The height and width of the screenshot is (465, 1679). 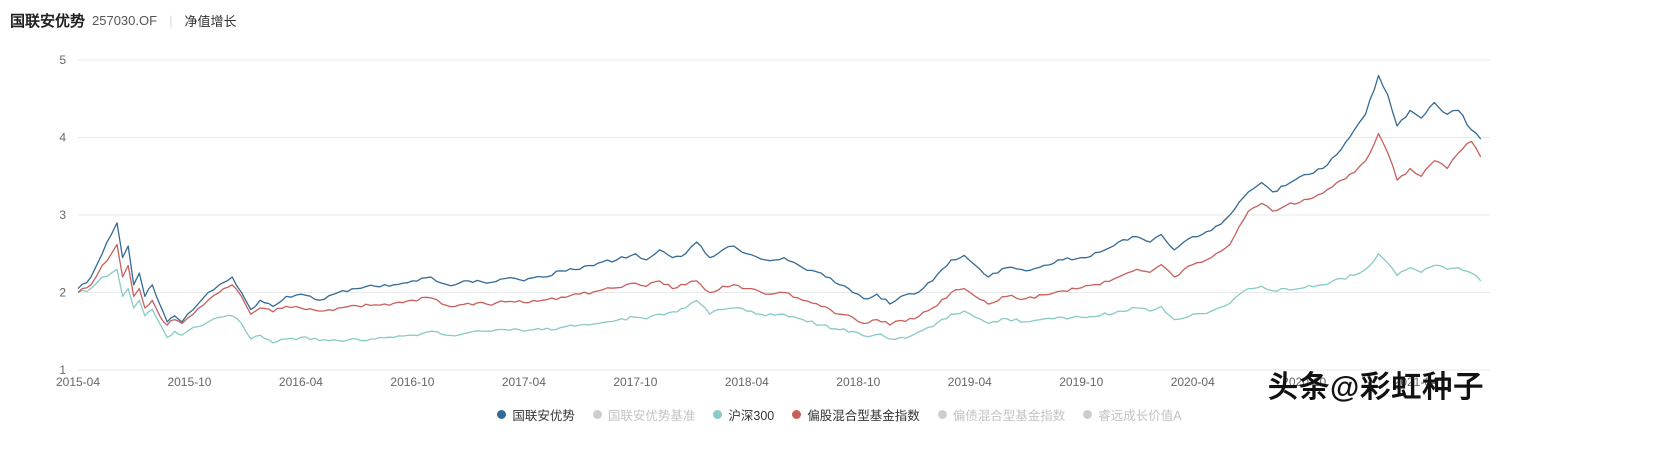 What do you see at coordinates (62, 293) in the screenshot?
I see `y-axis-label: 2` at bounding box center [62, 293].